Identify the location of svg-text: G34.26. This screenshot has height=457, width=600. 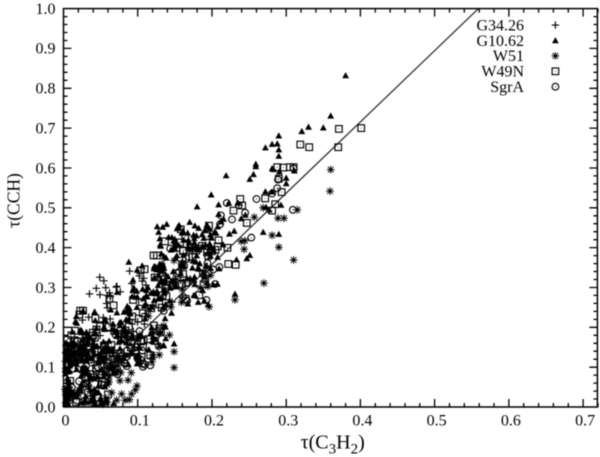
(500, 25).